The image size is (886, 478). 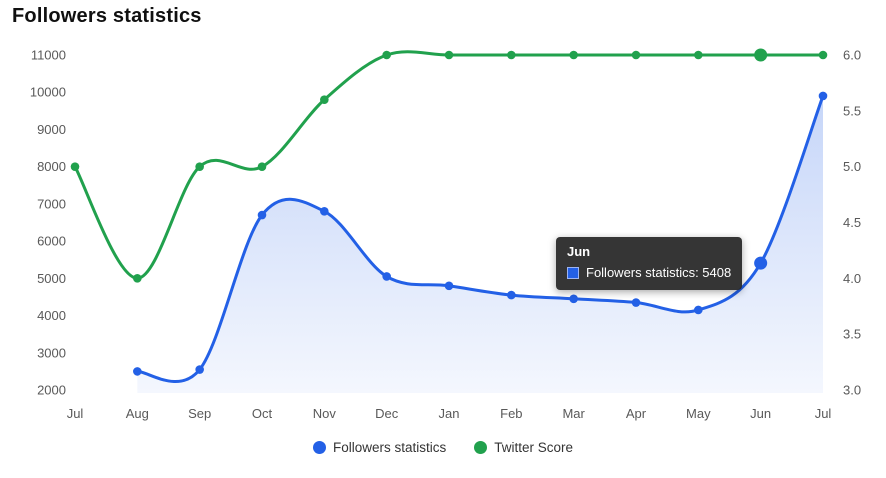 What do you see at coordinates (649, 263) in the screenshot?
I see `chart-tooltip: Jun Followers statistics: 5408` at bounding box center [649, 263].